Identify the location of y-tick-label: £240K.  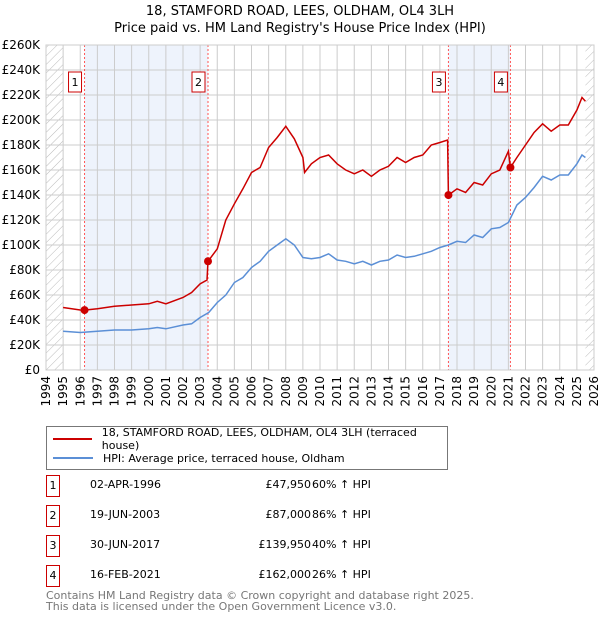
(22, 70).